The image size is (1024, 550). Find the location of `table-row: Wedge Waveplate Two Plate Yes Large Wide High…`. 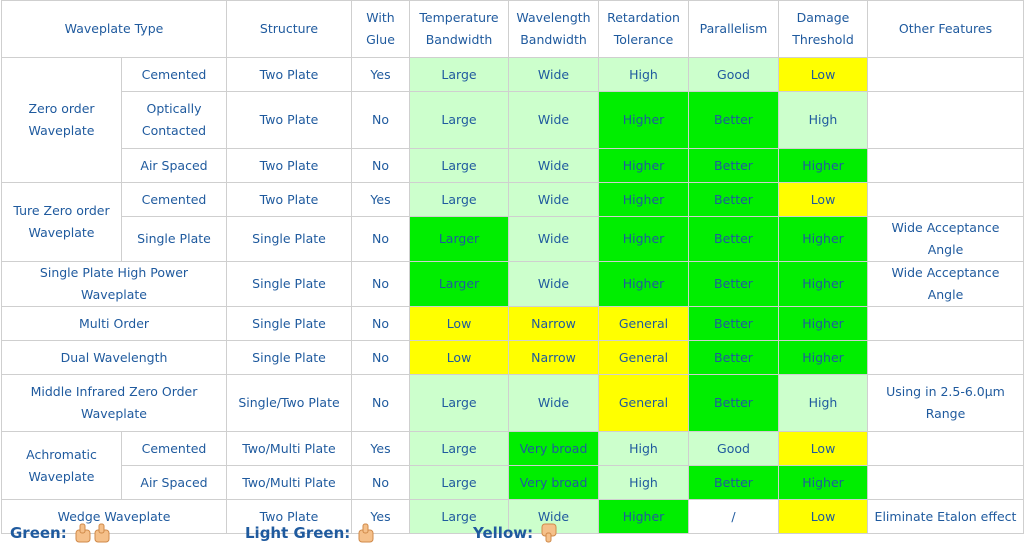

table-row: Wedge Waveplate Two Plate Yes Large Wide High… is located at coordinates (512, 516).